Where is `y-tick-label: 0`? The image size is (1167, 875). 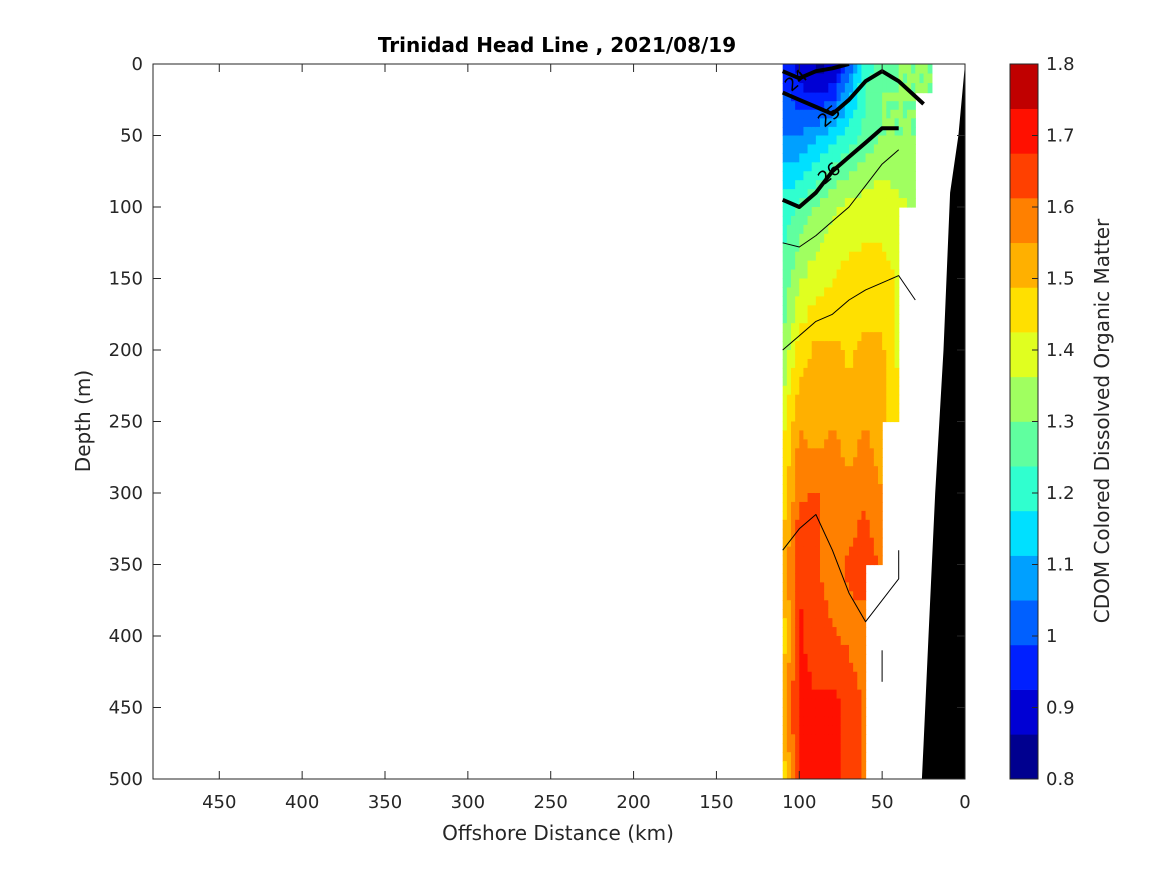 y-tick-label: 0 is located at coordinates (137, 64).